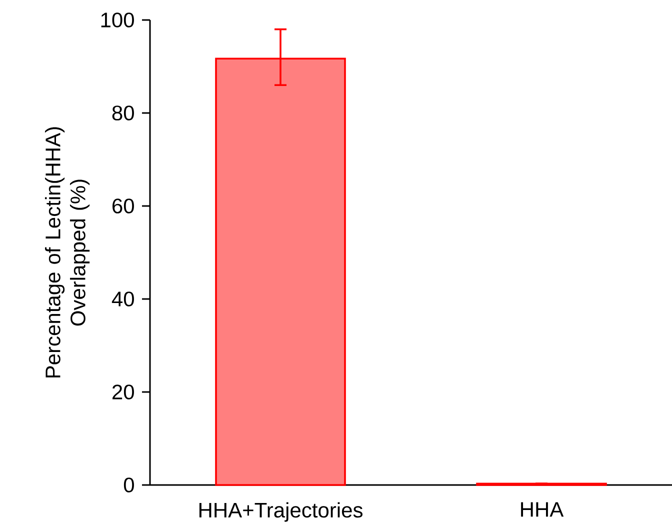 The image size is (672, 525). What do you see at coordinates (123, 206) in the screenshot?
I see `y-tick-label: 60` at bounding box center [123, 206].